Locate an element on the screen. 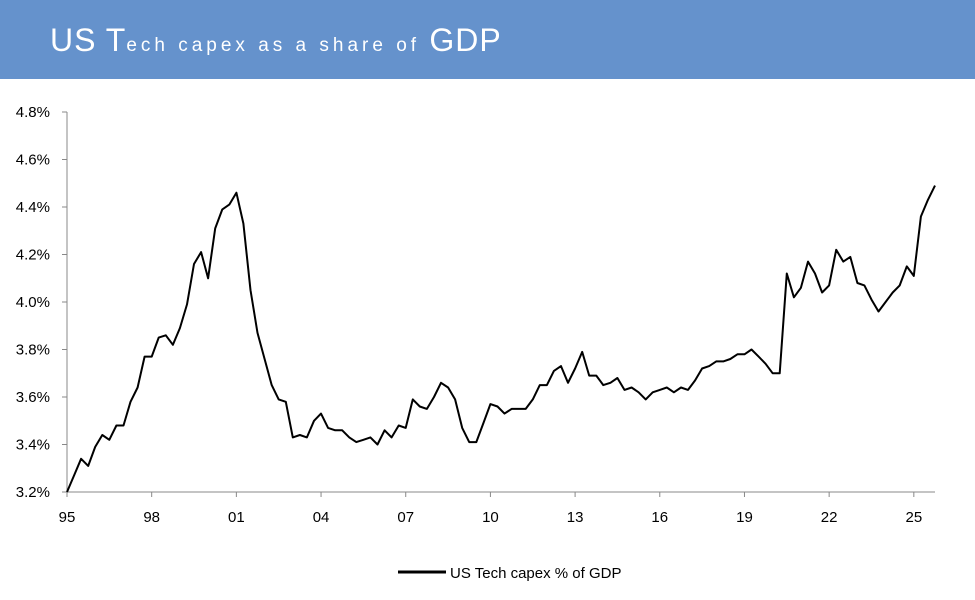 The width and height of the screenshot is (975, 600). chart-title: US Tech capex as a share of GDP is located at coordinates (276, 40).